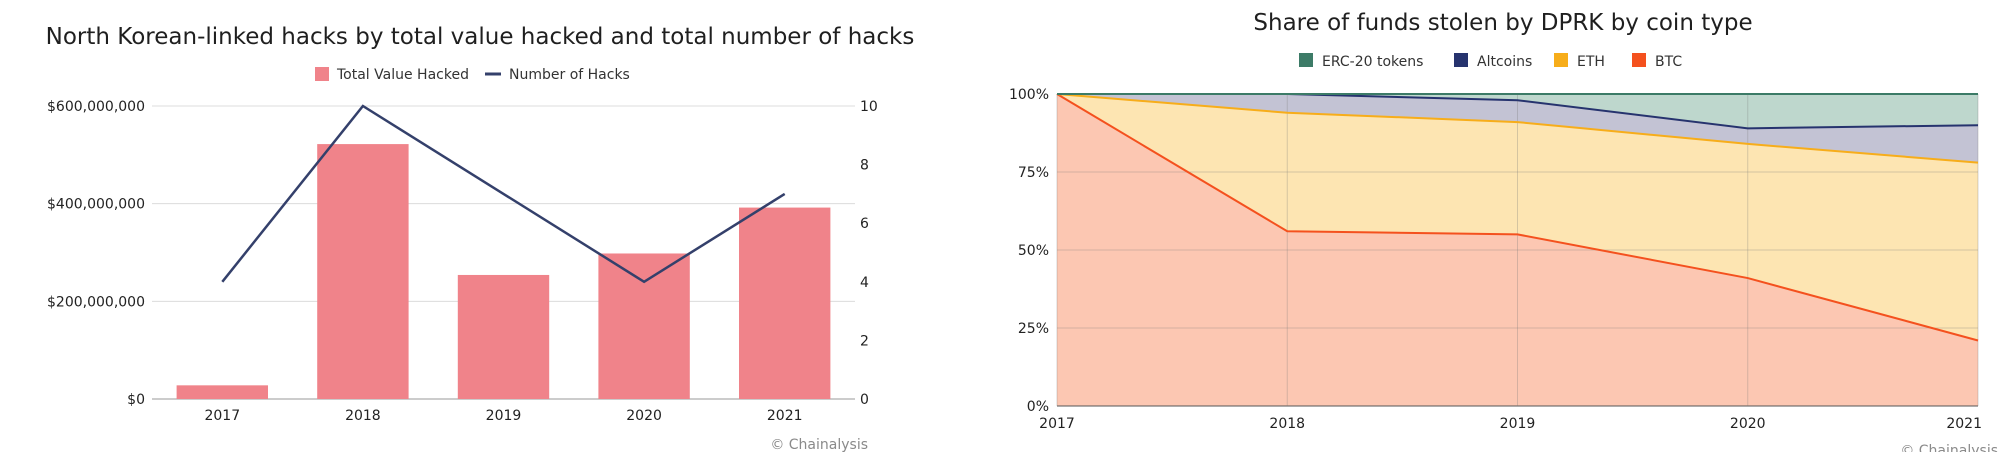 The height and width of the screenshot is (452, 2000). I want to click on right-y-tick-label: 0%, so click(1038, 407).